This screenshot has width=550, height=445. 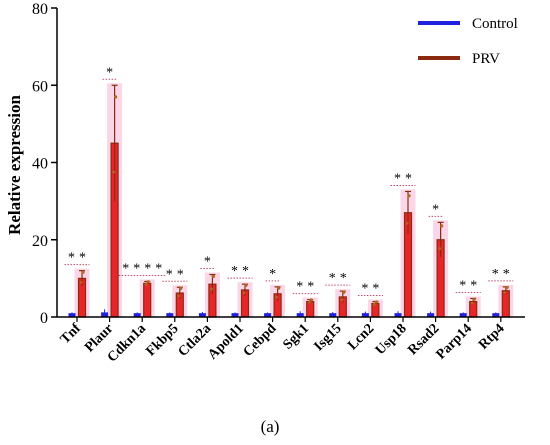 What do you see at coordinates (40, 241) in the screenshot?
I see `y-tick-label: 20` at bounding box center [40, 241].